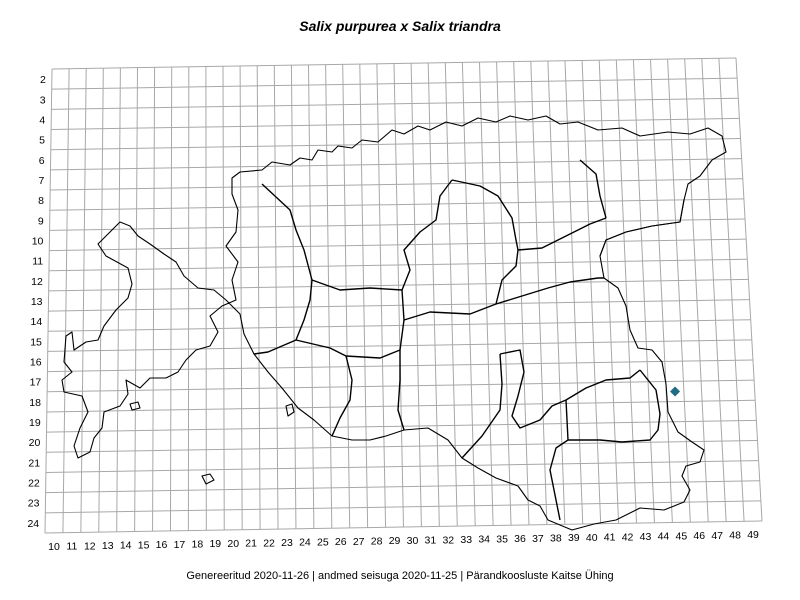 This screenshot has height=600, width=800. I want to click on column-label: 27, so click(359, 542).